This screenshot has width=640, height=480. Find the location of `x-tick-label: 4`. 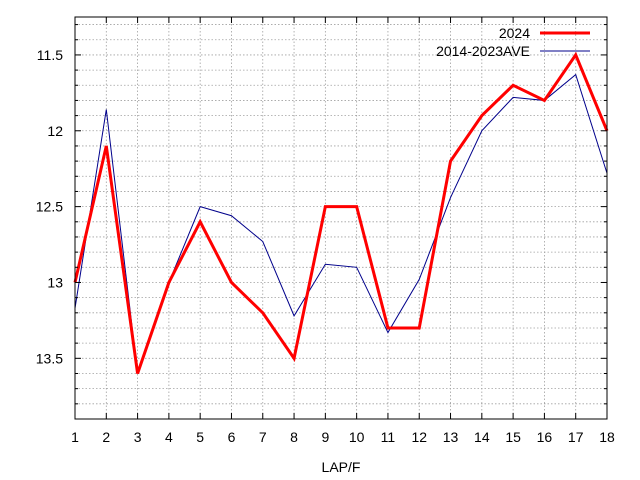

x-tick-label: 4 is located at coordinates (169, 437).